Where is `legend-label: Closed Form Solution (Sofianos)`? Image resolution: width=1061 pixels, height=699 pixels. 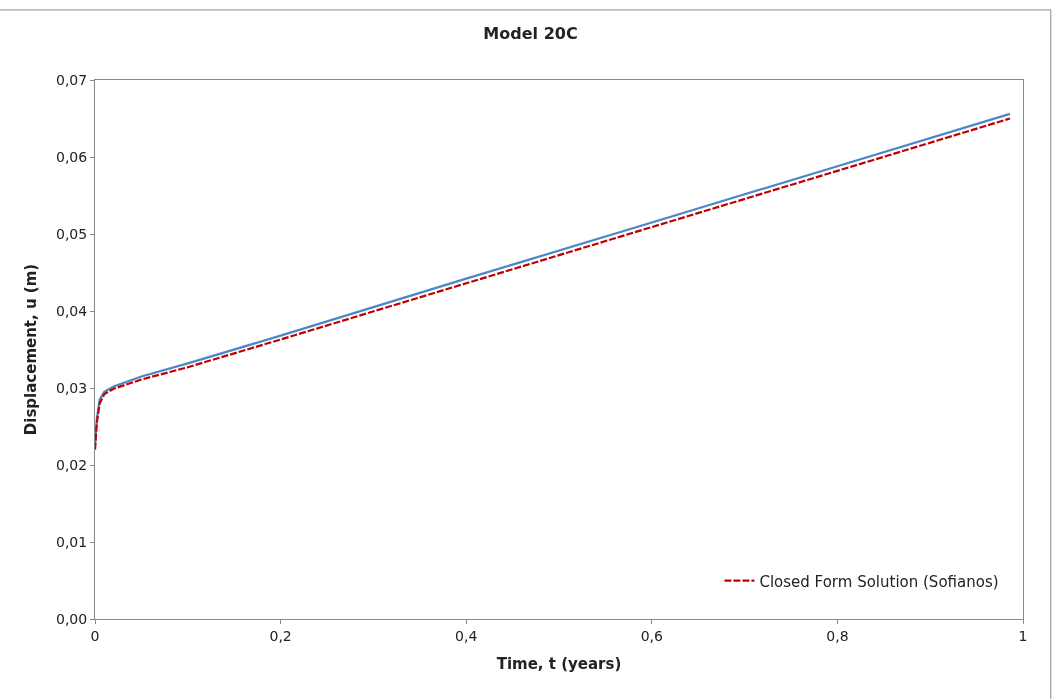
legend-label: Closed Form Solution (Sofianos) is located at coordinates (879, 581).